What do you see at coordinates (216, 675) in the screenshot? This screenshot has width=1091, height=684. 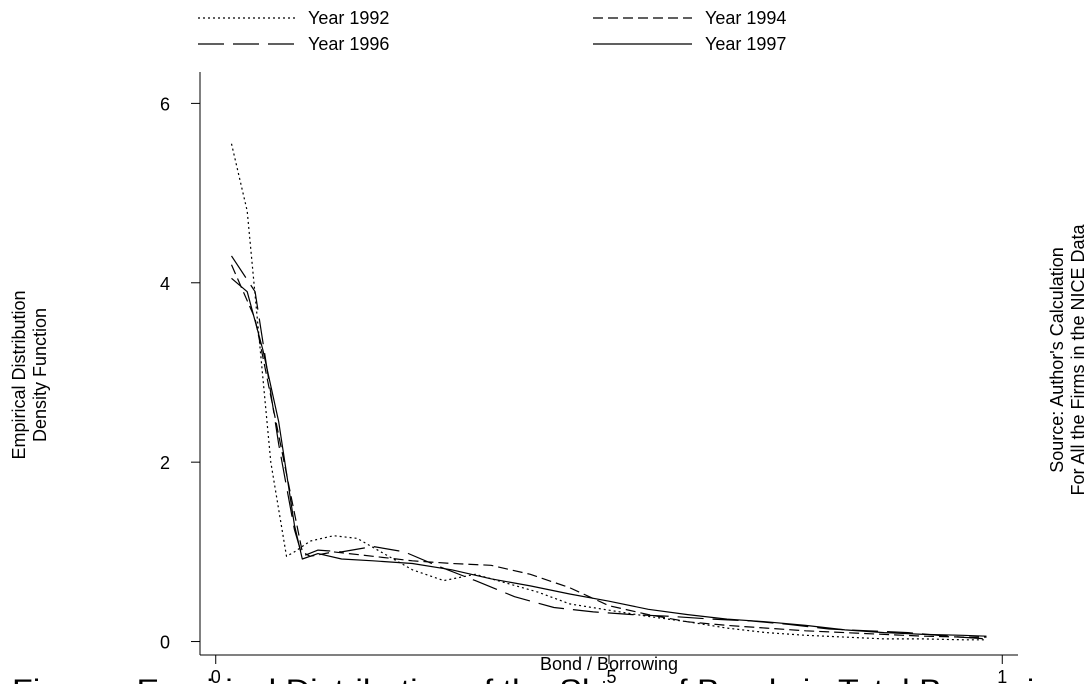 I see `x-tick-label: 0` at bounding box center [216, 675].